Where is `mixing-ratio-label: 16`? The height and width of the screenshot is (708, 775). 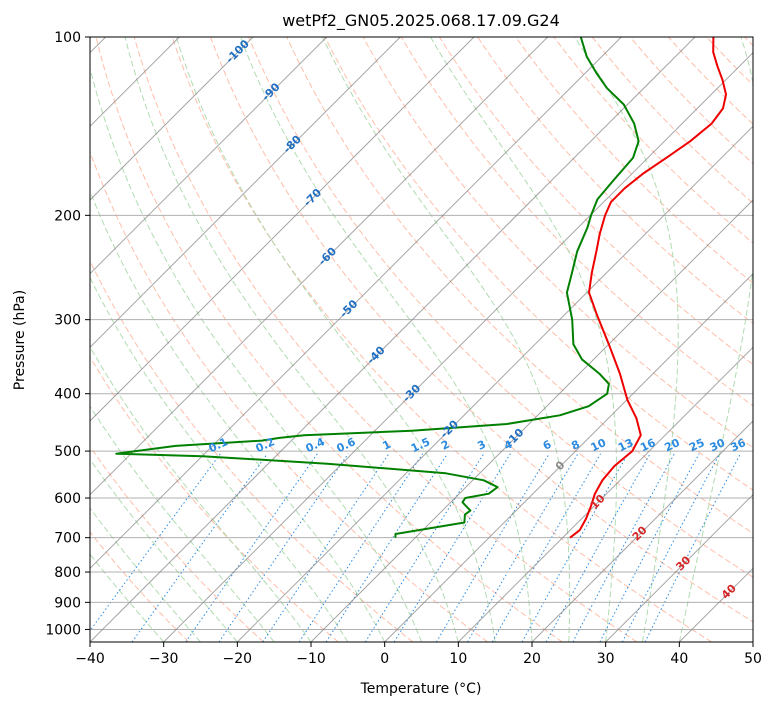
mixing-ratio-label: 16 is located at coordinates (648, 445).